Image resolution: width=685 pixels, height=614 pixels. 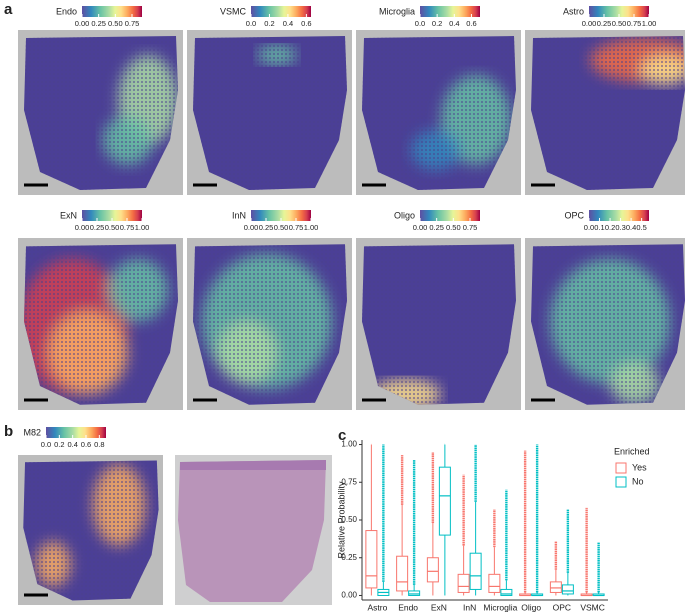 I want to click on y-tick-label: 0.75, so click(x=349, y=481).